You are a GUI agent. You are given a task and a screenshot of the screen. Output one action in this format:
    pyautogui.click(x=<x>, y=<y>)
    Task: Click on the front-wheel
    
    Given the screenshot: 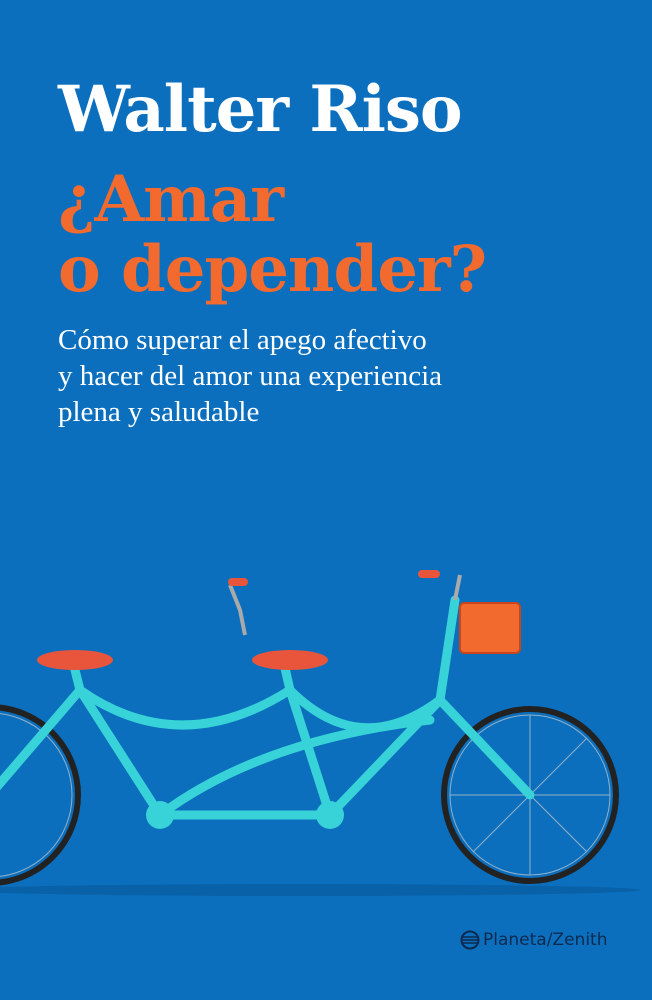 What is the action you would take?
    pyautogui.click(x=530, y=795)
    